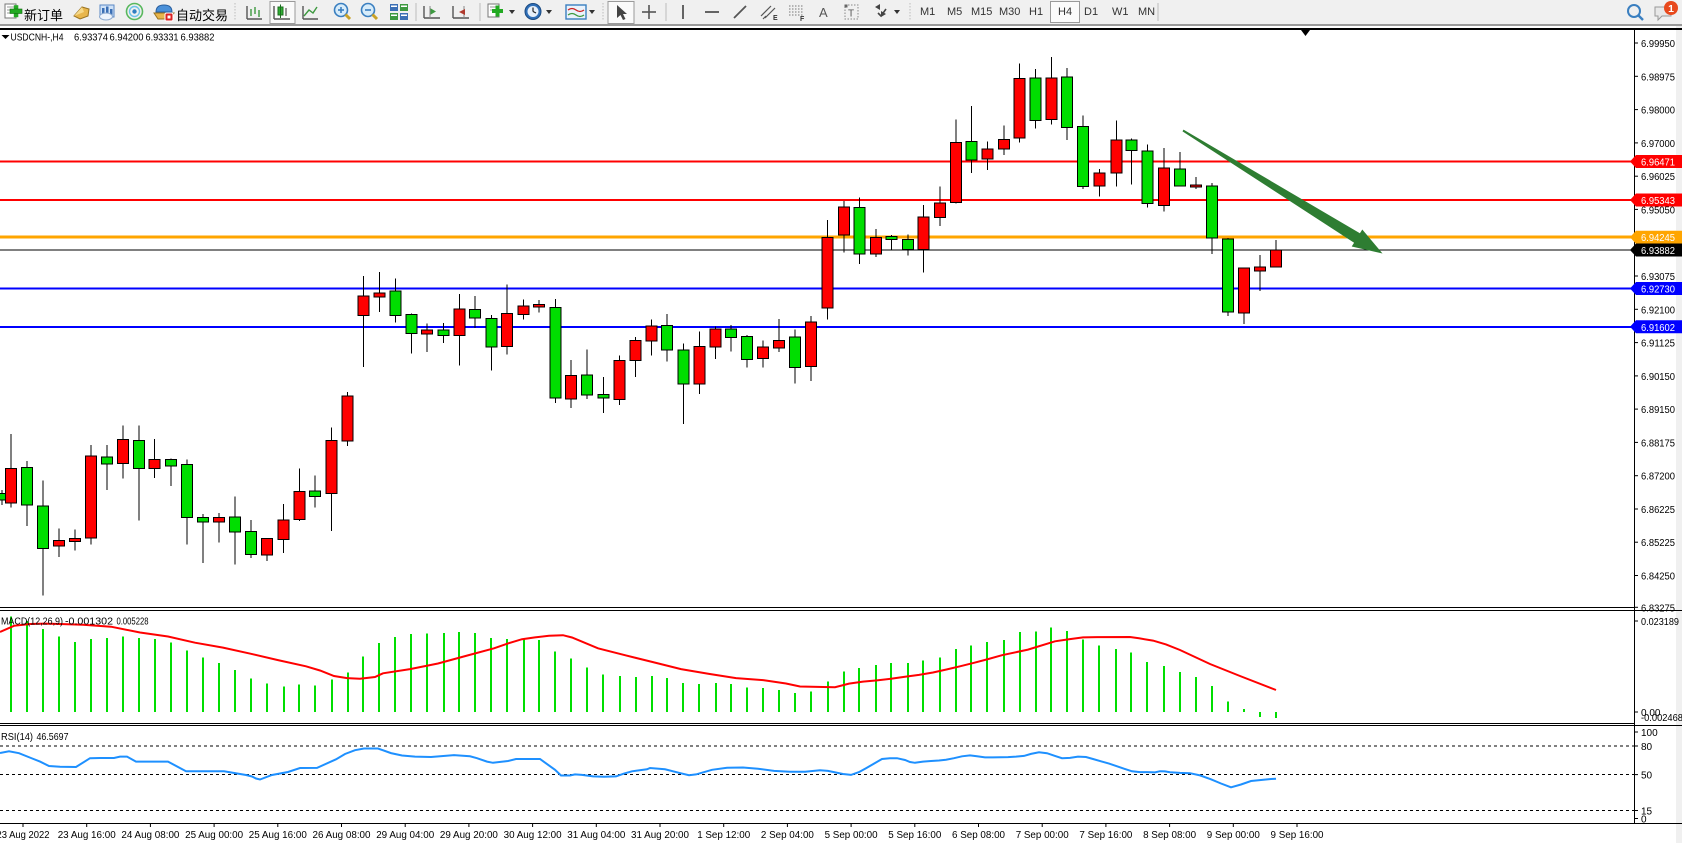 Image resolution: width=1682 pixels, height=843 pixels. I want to click on svg-text: 6.90150, so click(1658, 377).